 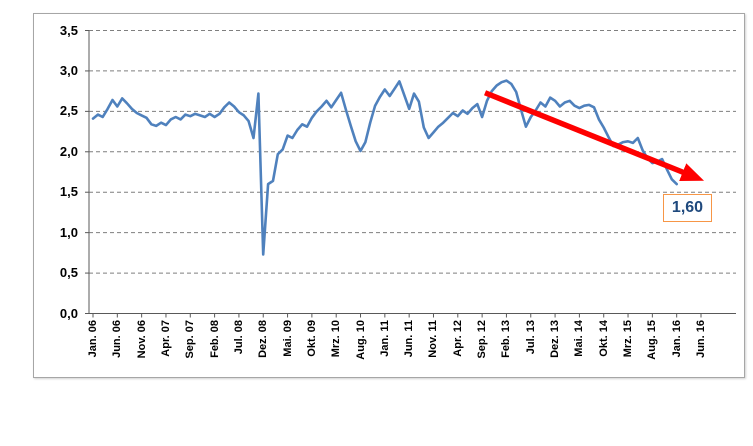 I want to click on x-axis-label: Jul. 13, so click(x=530, y=337).